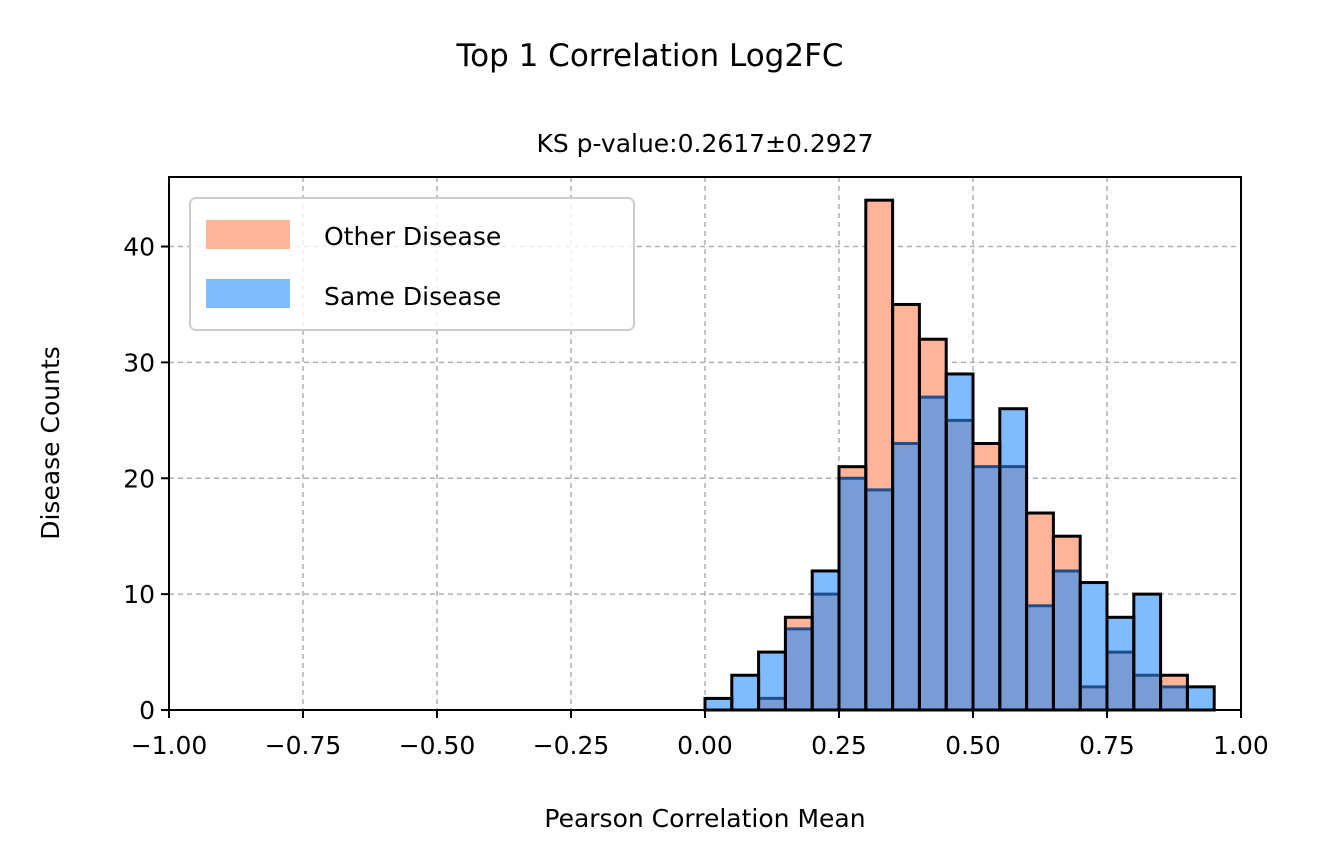 This screenshot has width=1317, height=866. What do you see at coordinates (248, 293) in the screenshot?
I see `legend-swatch-same-disease` at bounding box center [248, 293].